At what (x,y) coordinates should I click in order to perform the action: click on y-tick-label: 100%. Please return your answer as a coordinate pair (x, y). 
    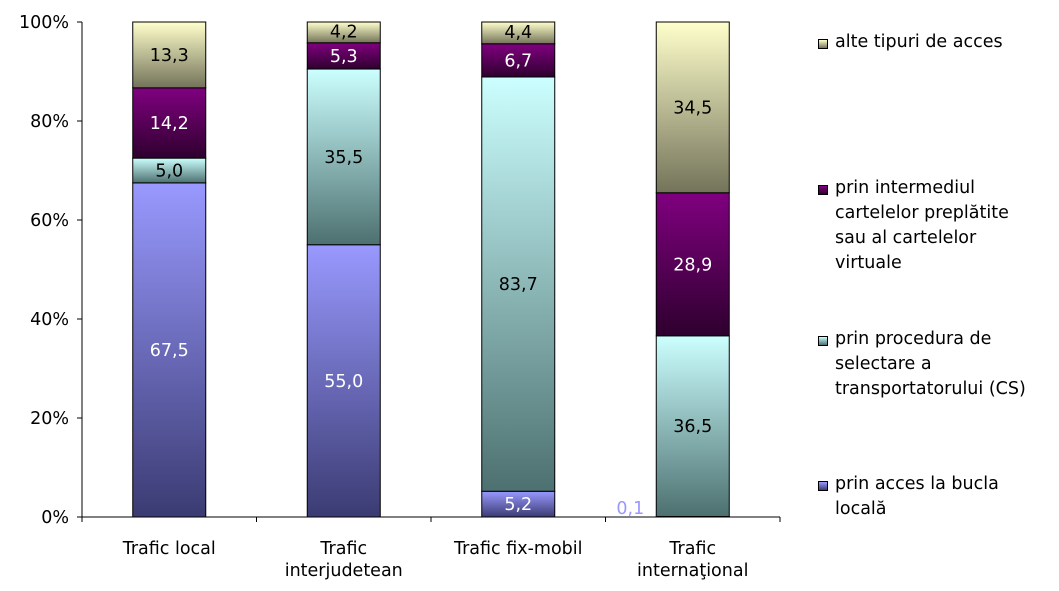
    Looking at the image, I should click on (44, 23).